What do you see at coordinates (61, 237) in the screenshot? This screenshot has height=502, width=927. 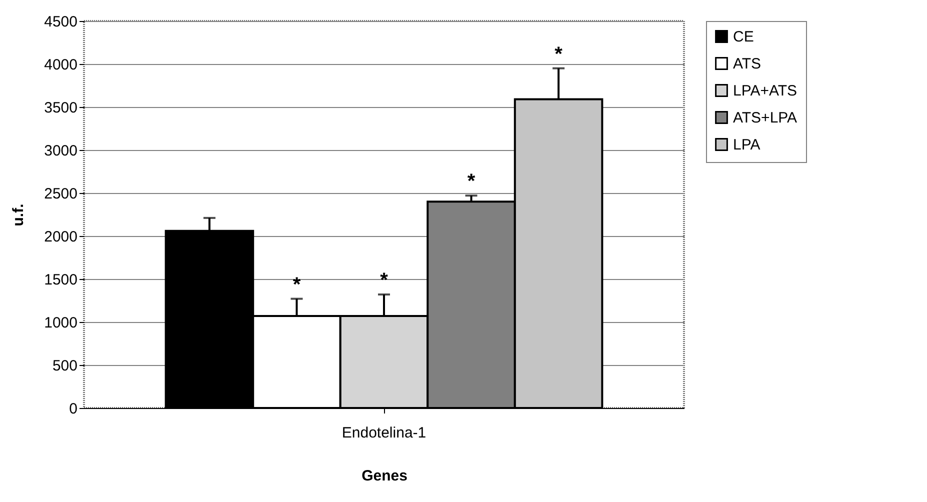 I see `y-tick-label: 2000` at bounding box center [61, 237].